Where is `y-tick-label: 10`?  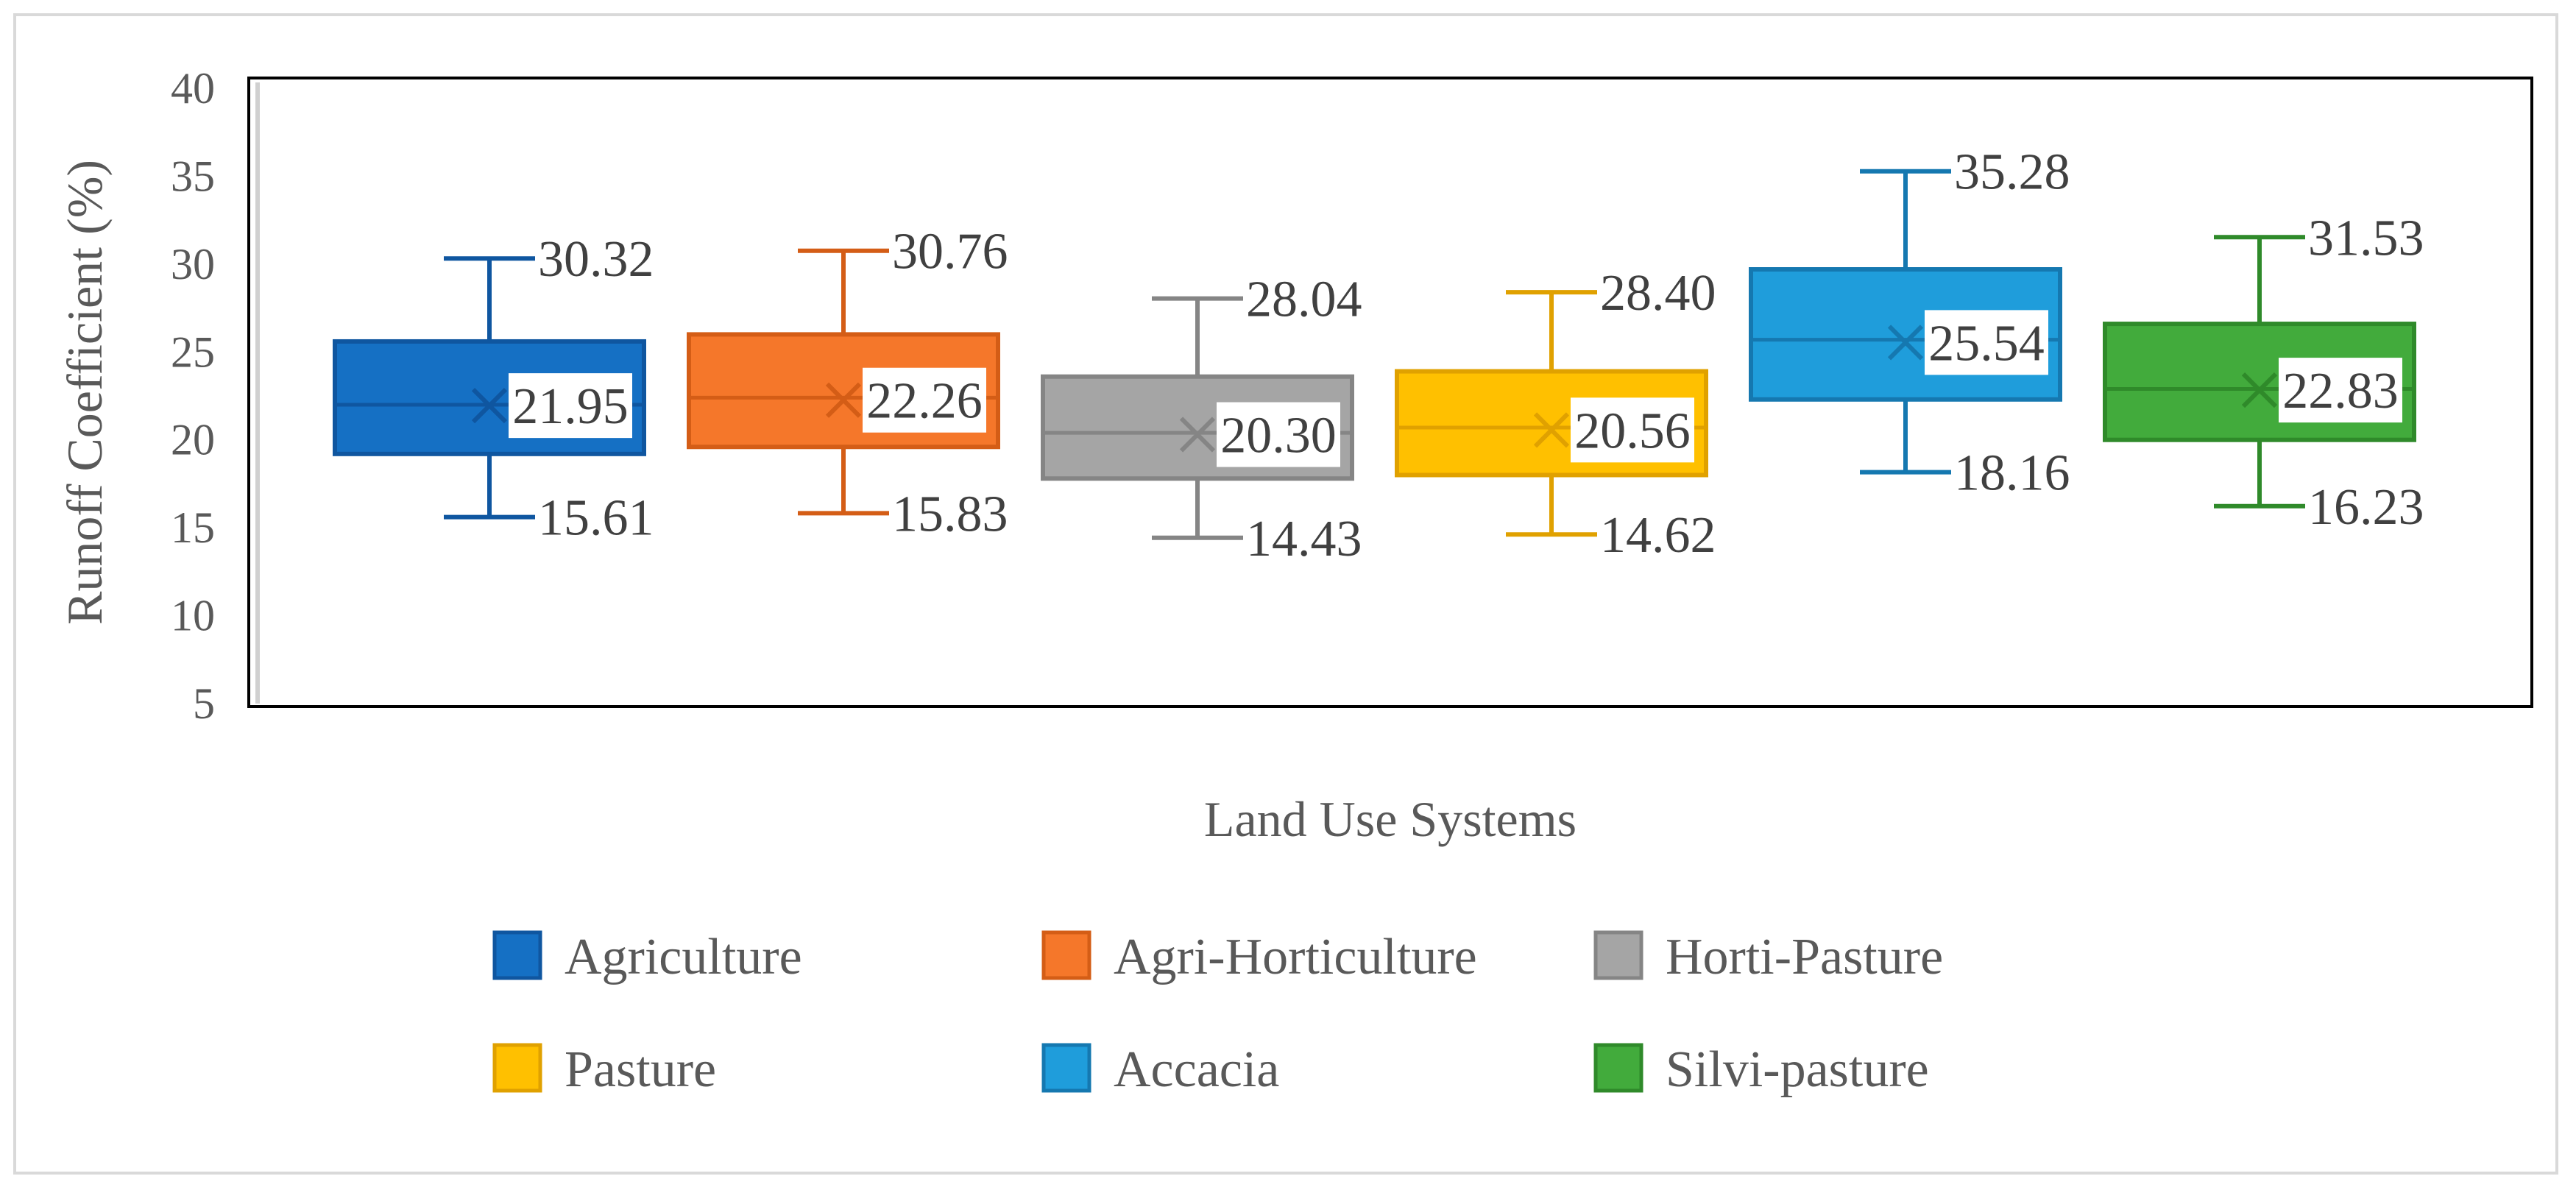 y-tick-label: 10 is located at coordinates (193, 616).